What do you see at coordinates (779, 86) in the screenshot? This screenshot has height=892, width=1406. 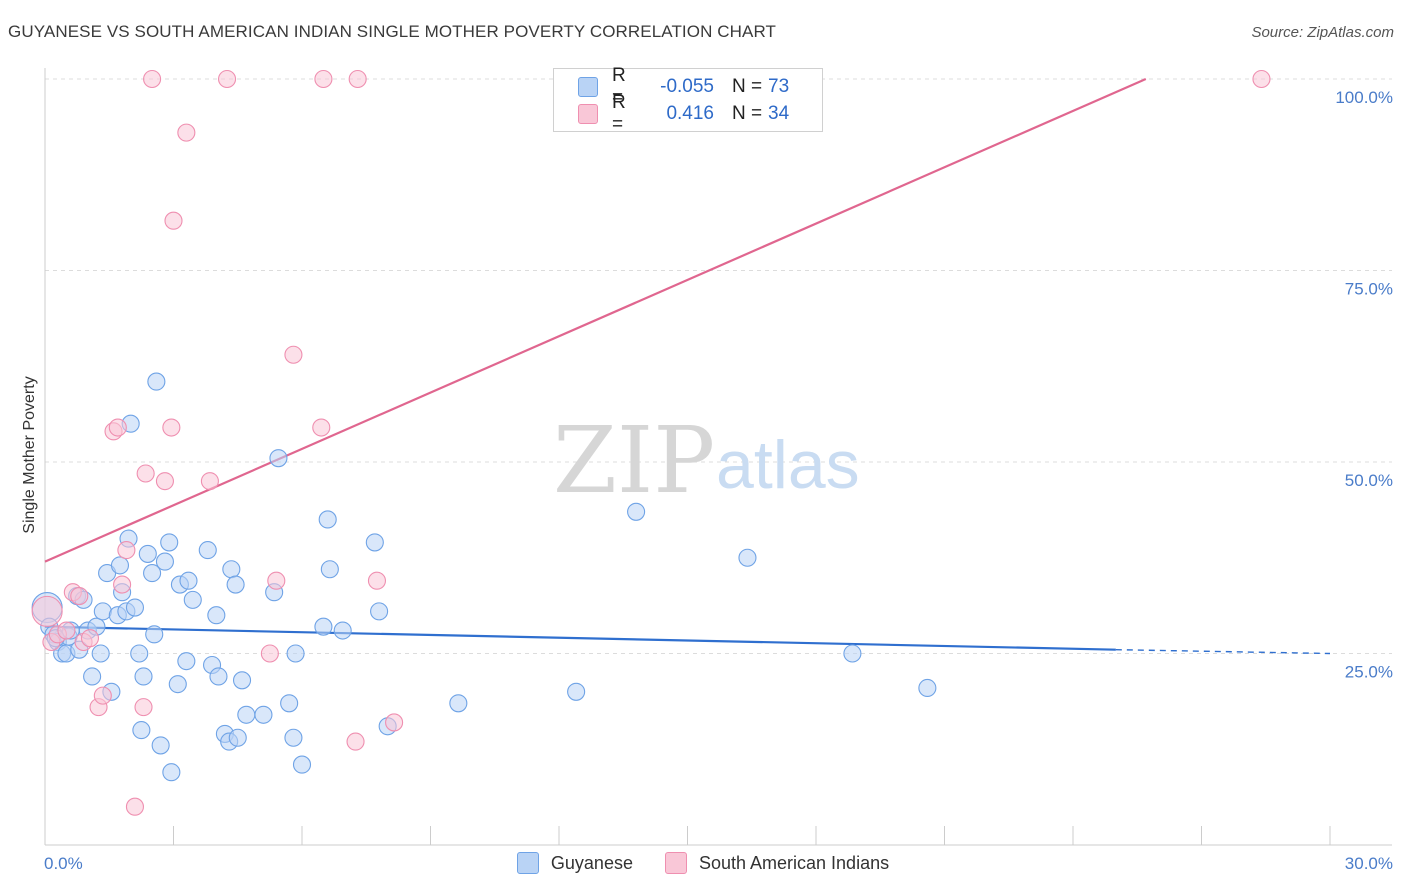 I see `legend-n-value: 73` at bounding box center [779, 86].